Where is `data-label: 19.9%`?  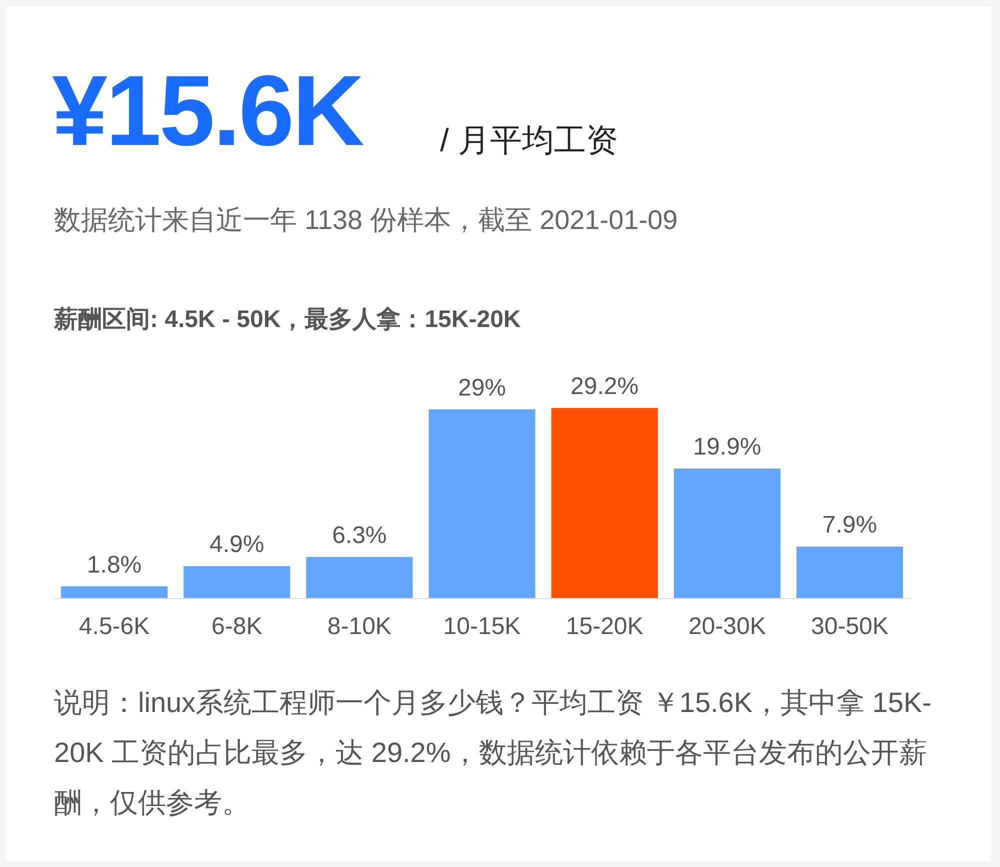 data-label: 19.9% is located at coordinates (727, 447).